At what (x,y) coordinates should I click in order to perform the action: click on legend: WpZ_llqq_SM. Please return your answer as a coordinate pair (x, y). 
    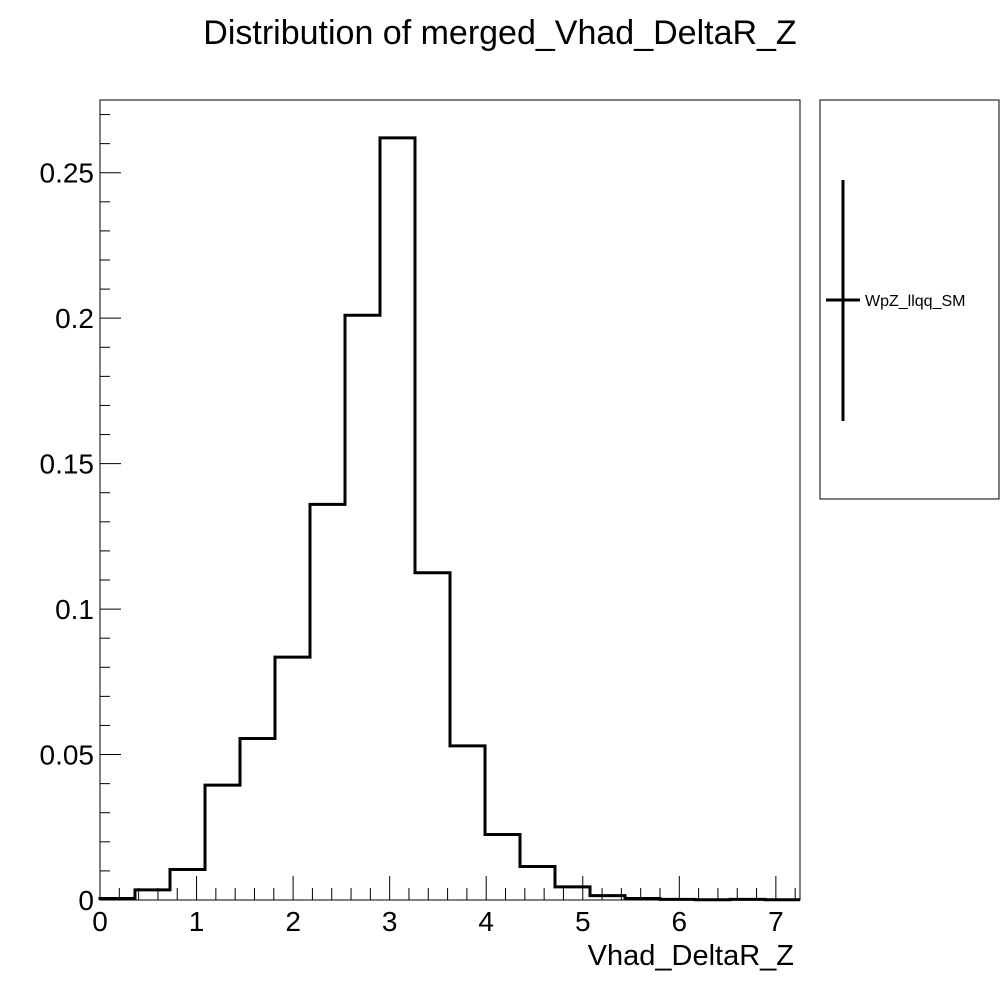
    Looking at the image, I should click on (909, 299).